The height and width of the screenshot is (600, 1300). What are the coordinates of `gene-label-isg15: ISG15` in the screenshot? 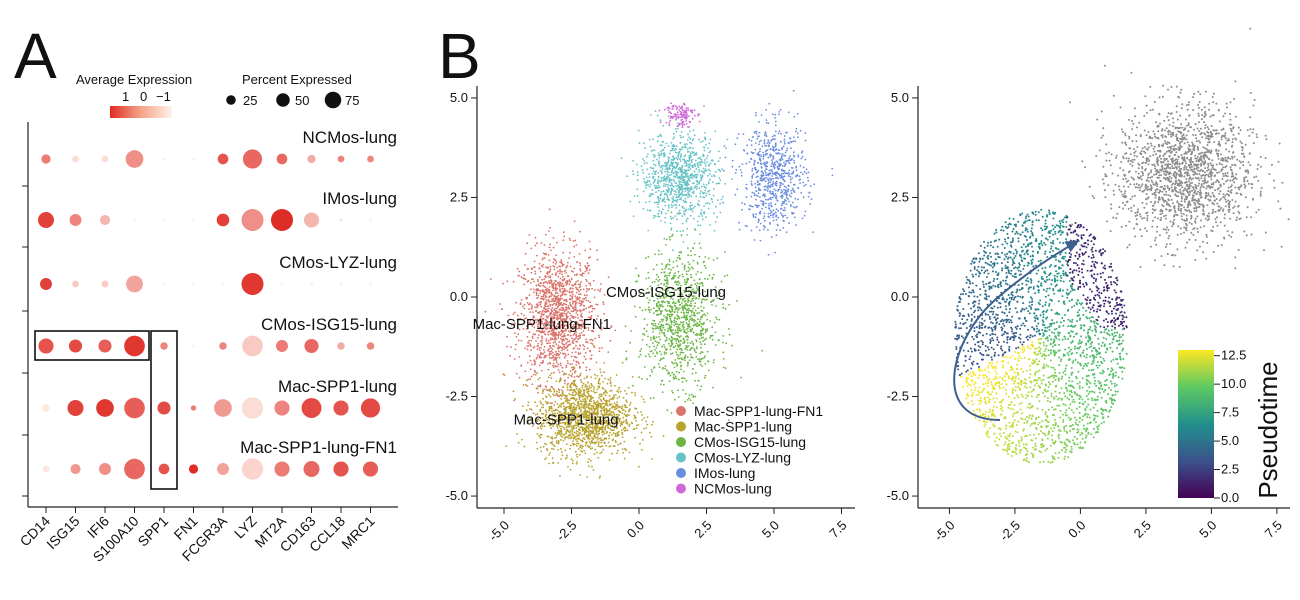 It's located at (63, 533).